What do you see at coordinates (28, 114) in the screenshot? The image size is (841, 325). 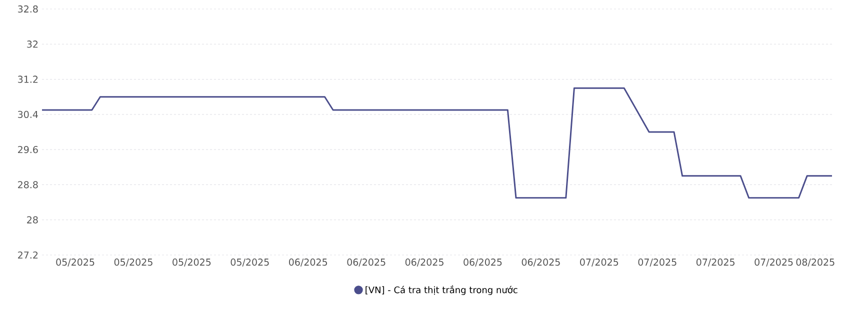 I see `y-tick-label: 30.4` at bounding box center [28, 114].